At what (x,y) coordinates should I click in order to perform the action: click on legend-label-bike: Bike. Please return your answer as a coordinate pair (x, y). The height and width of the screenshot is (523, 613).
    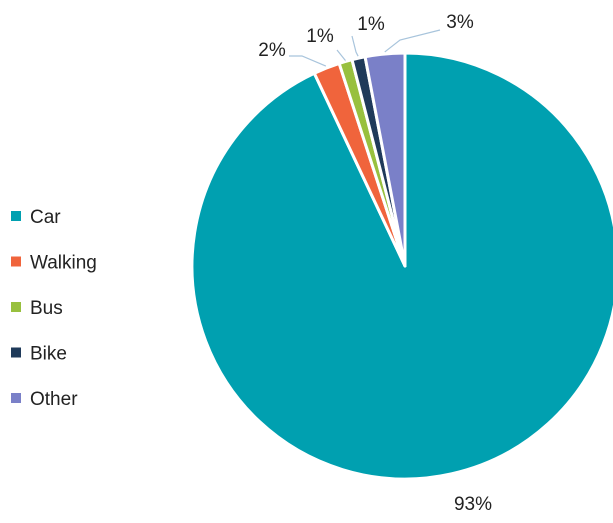
    Looking at the image, I should click on (48, 354).